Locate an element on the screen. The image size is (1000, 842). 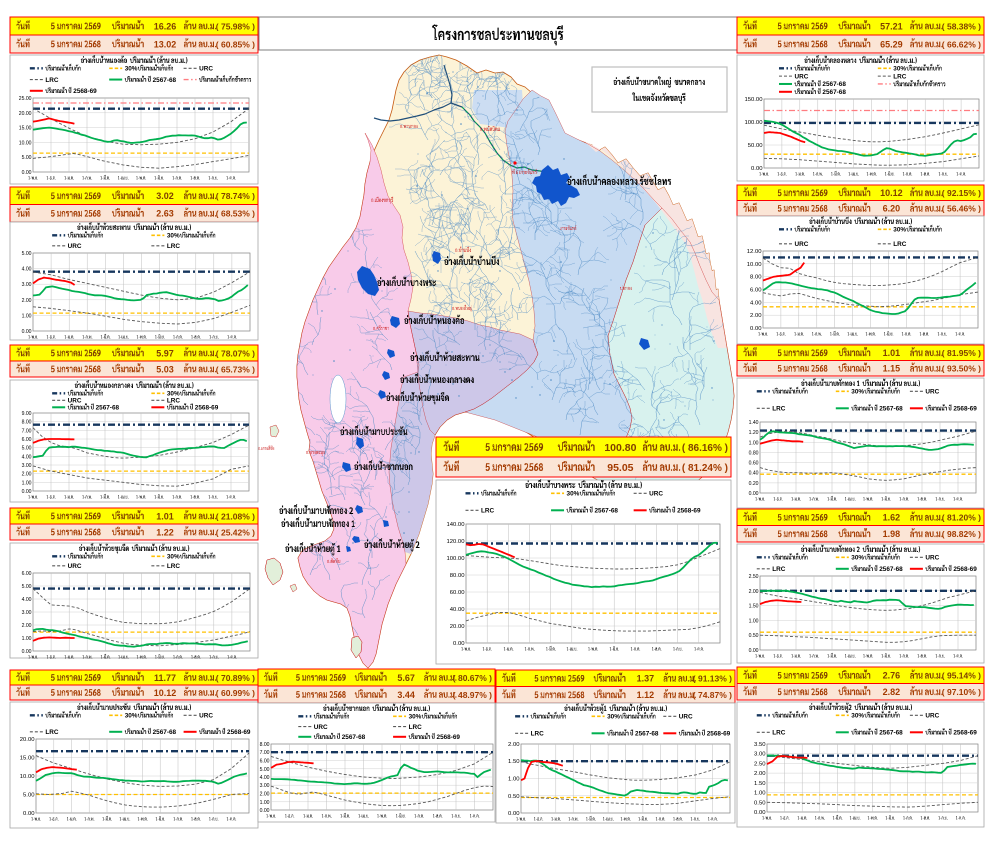
svg-text: 1.98 is located at coordinates (892, 534).